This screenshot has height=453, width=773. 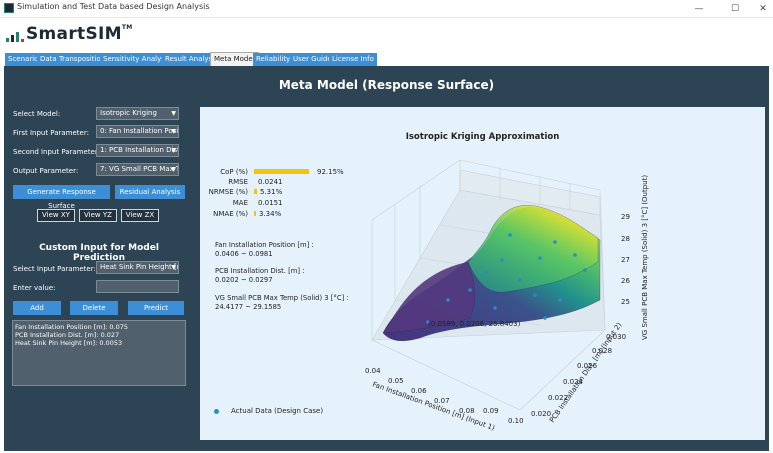 What do you see at coordinates (312, 59) in the screenshot?
I see `tab-user-guide: User Guide` at bounding box center [312, 59].